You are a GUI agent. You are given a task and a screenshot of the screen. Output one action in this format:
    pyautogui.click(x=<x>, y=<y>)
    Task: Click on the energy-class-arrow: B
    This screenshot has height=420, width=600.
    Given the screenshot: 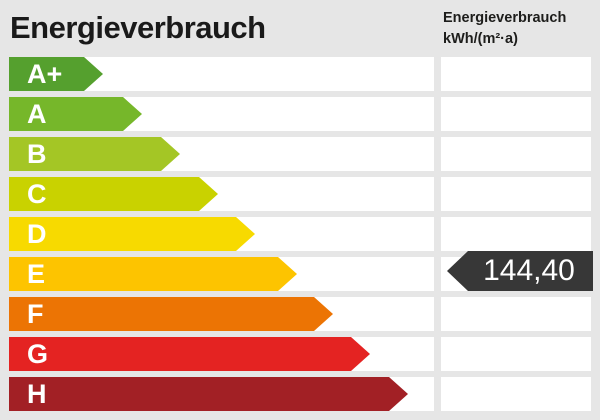 What is the action you would take?
    pyautogui.click(x=94, y=154)
    